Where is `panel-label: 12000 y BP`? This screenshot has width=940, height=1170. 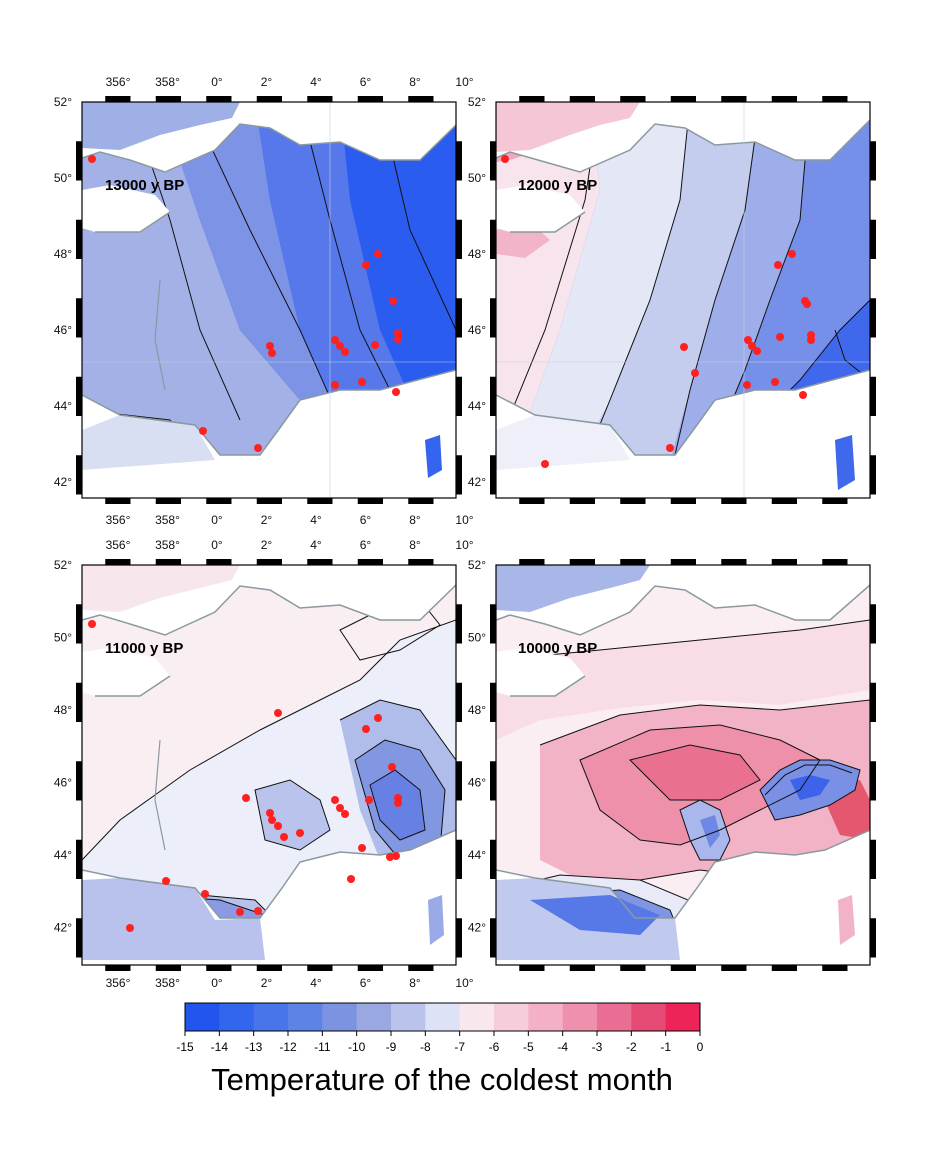 panel-label: 12000 y BP is located at coordinates (557, 185).